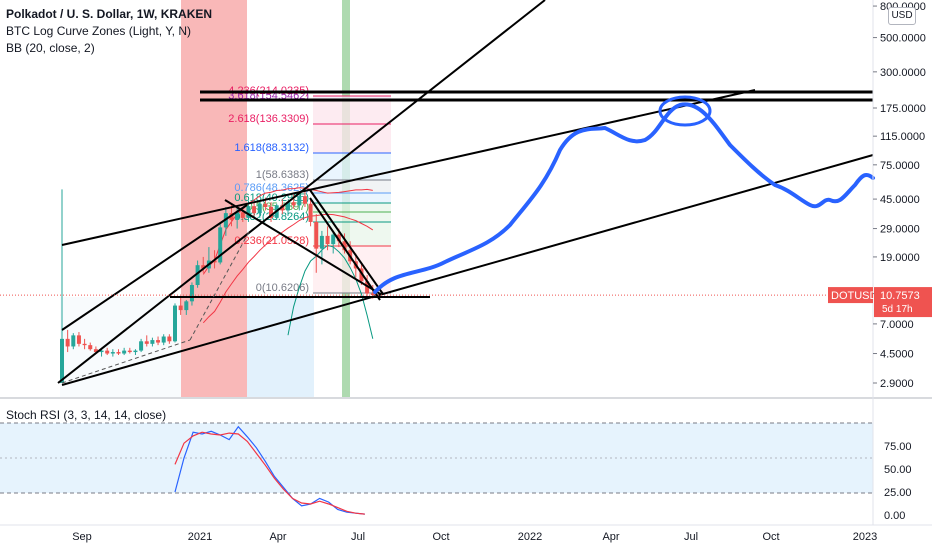 The image size is (932, 550). What do you see at coordinates (126, 361) in the screenshot?
I see `dashed-trendline` at bounding box center [126, 361].